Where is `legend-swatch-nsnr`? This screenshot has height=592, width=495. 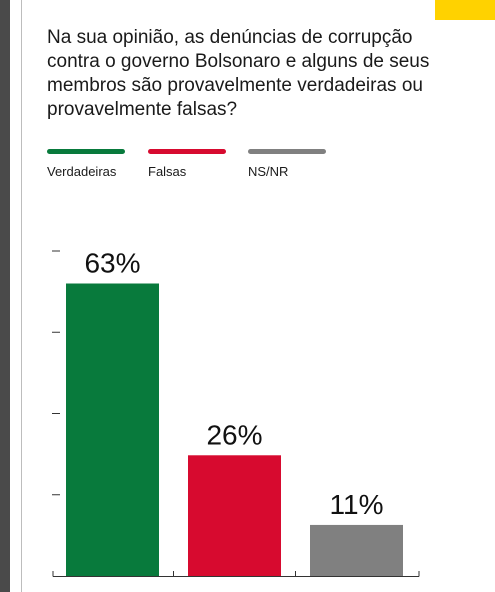
legend-swatch-nsnr is located at coordinates (287, 151).